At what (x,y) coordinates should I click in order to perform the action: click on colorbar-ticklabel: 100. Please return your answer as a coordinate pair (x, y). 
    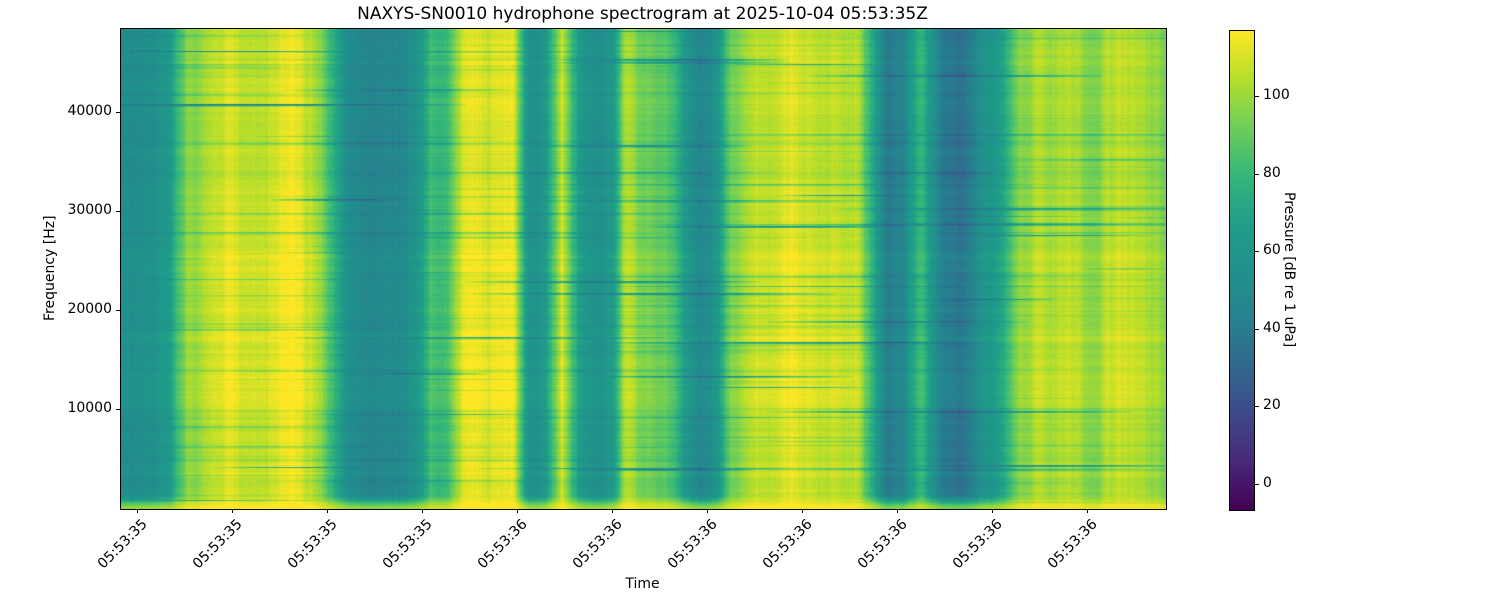
    Looking at the image, I should click on (1276, 95).